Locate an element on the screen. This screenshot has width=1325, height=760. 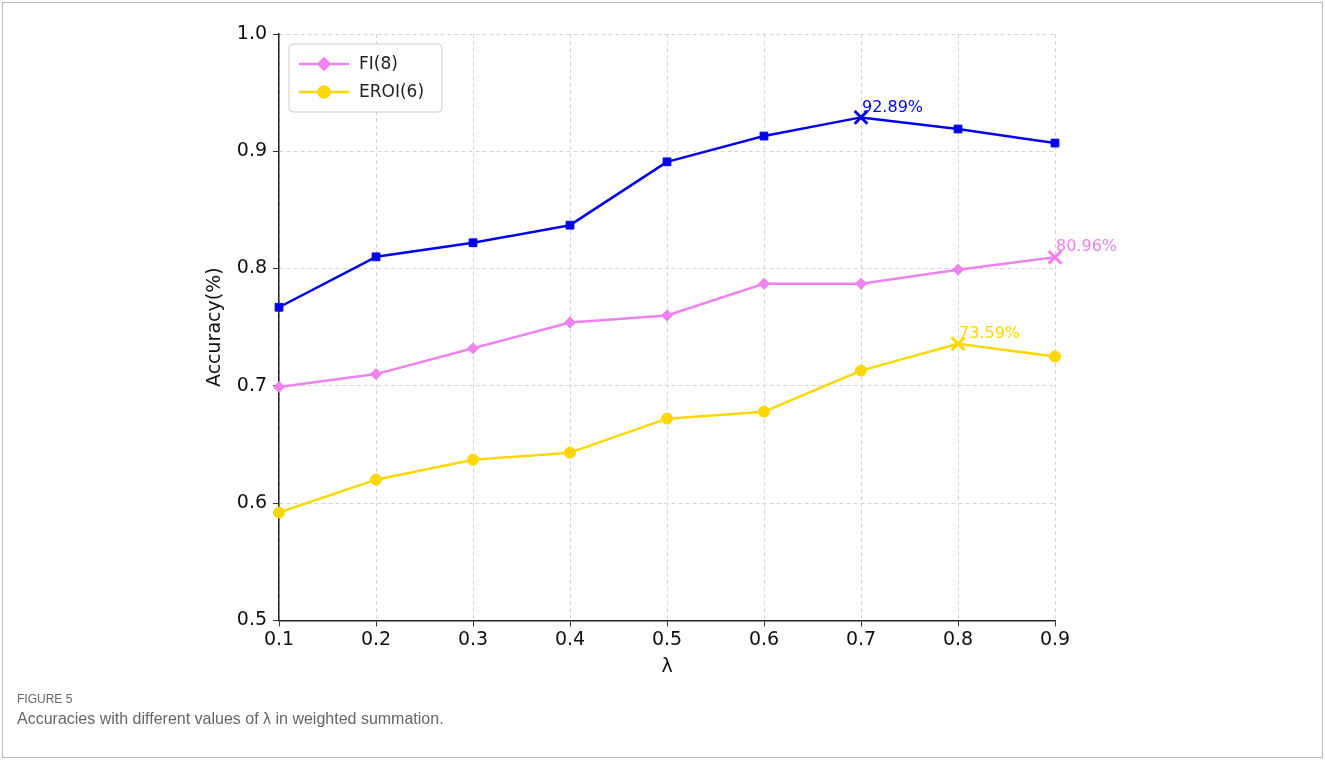
y-tick-label: 0.8 is located at coordinates (252, 266).